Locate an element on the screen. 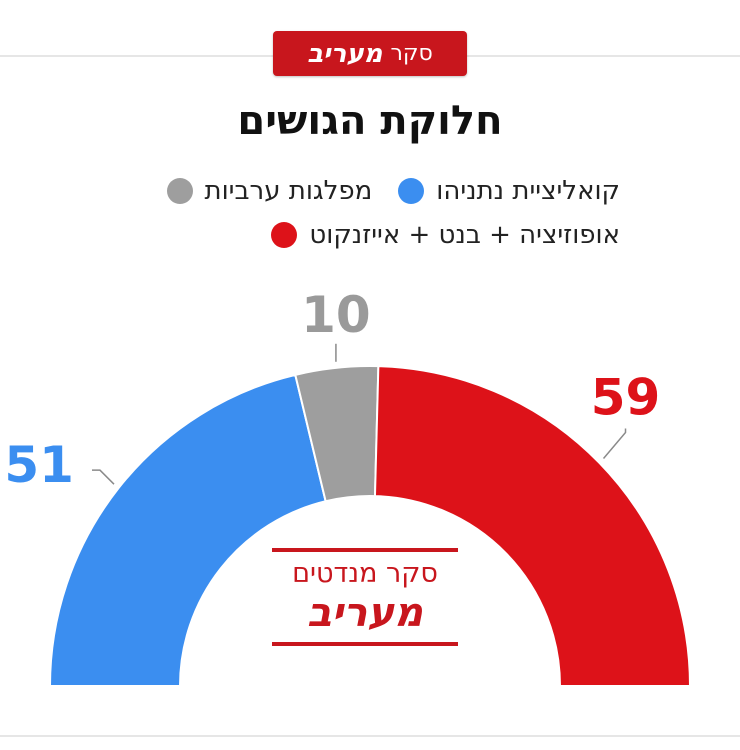  maariv-stamp: סקר מנדטים מעריב is located at coordinates (365, 601).